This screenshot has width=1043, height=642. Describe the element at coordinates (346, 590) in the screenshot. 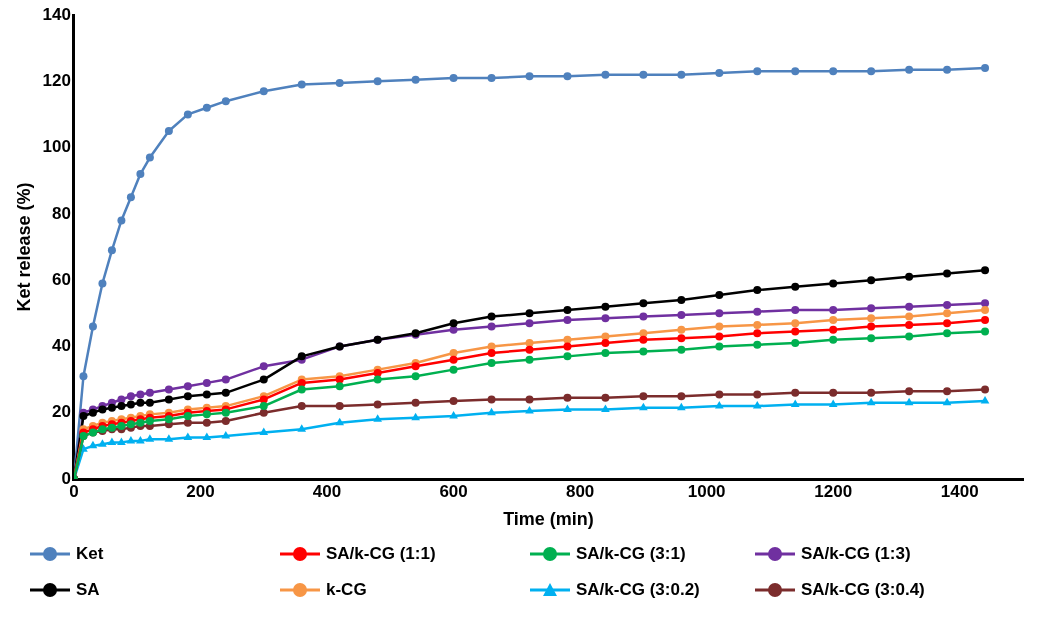

I see `legend-label: k-CG` at that location.